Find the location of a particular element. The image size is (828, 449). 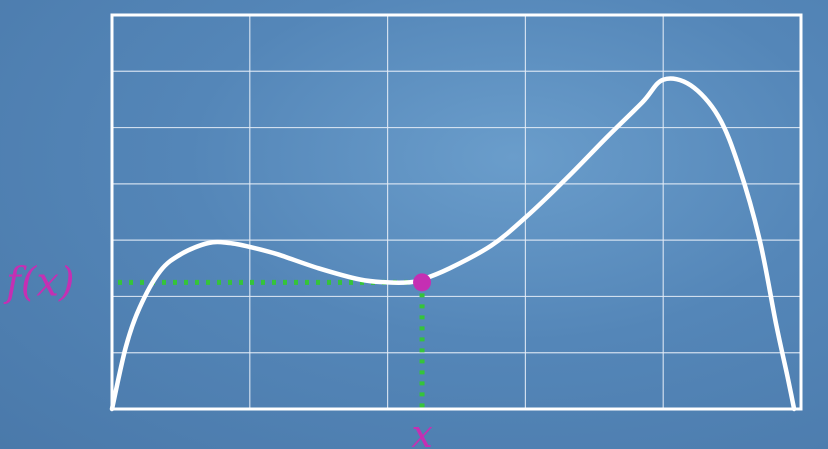

guide-lines is located at coordinates (271, 345).